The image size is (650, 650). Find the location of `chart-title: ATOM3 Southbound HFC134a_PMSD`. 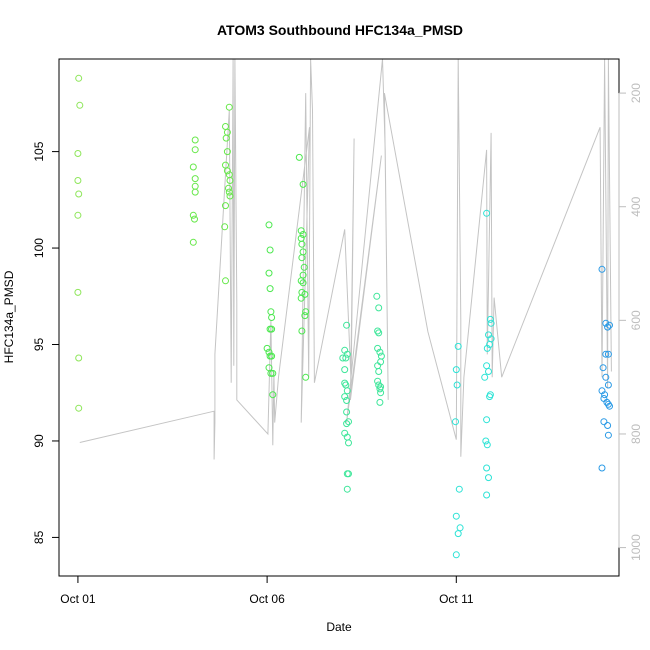

chart-title: ATOM3 Southbound HFC134a_PMSD is located at coordinates (340, 30).